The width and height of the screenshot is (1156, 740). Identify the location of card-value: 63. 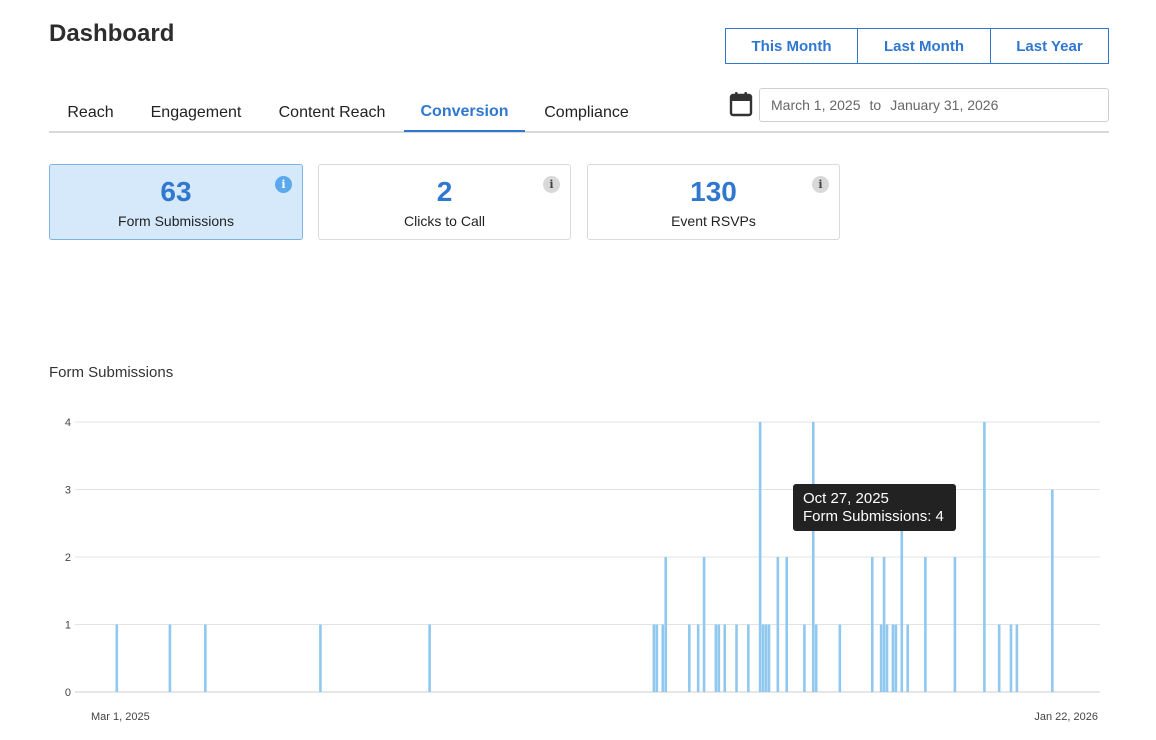
(176, 191).